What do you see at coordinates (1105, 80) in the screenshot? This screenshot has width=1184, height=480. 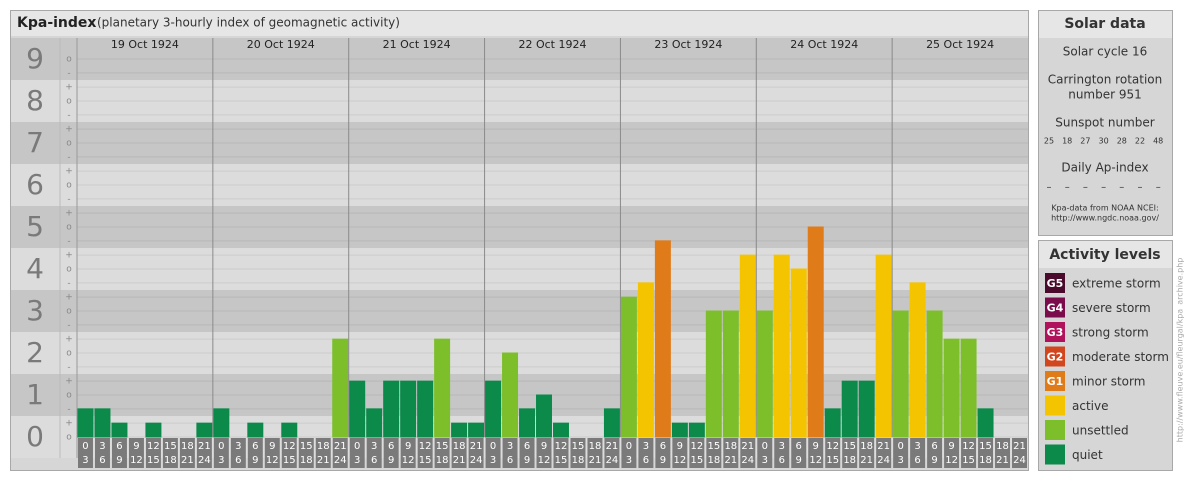 I see `carrington: Carrington rotation` at bounding box center [1105, 80].